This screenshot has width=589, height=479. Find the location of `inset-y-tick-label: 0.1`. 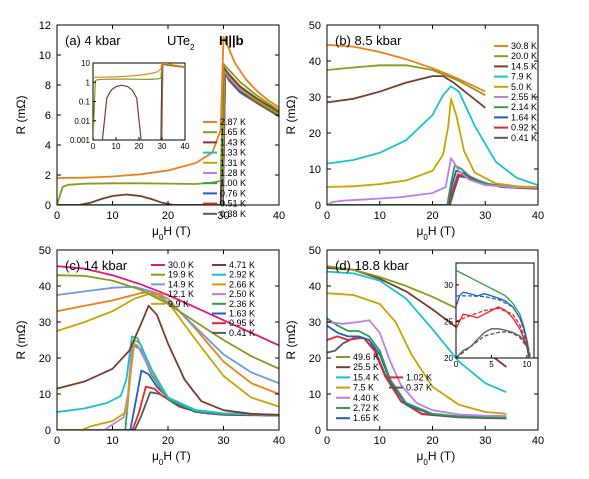

inset-y-tick-label: 0.1 is located at coordinates (85, 102).